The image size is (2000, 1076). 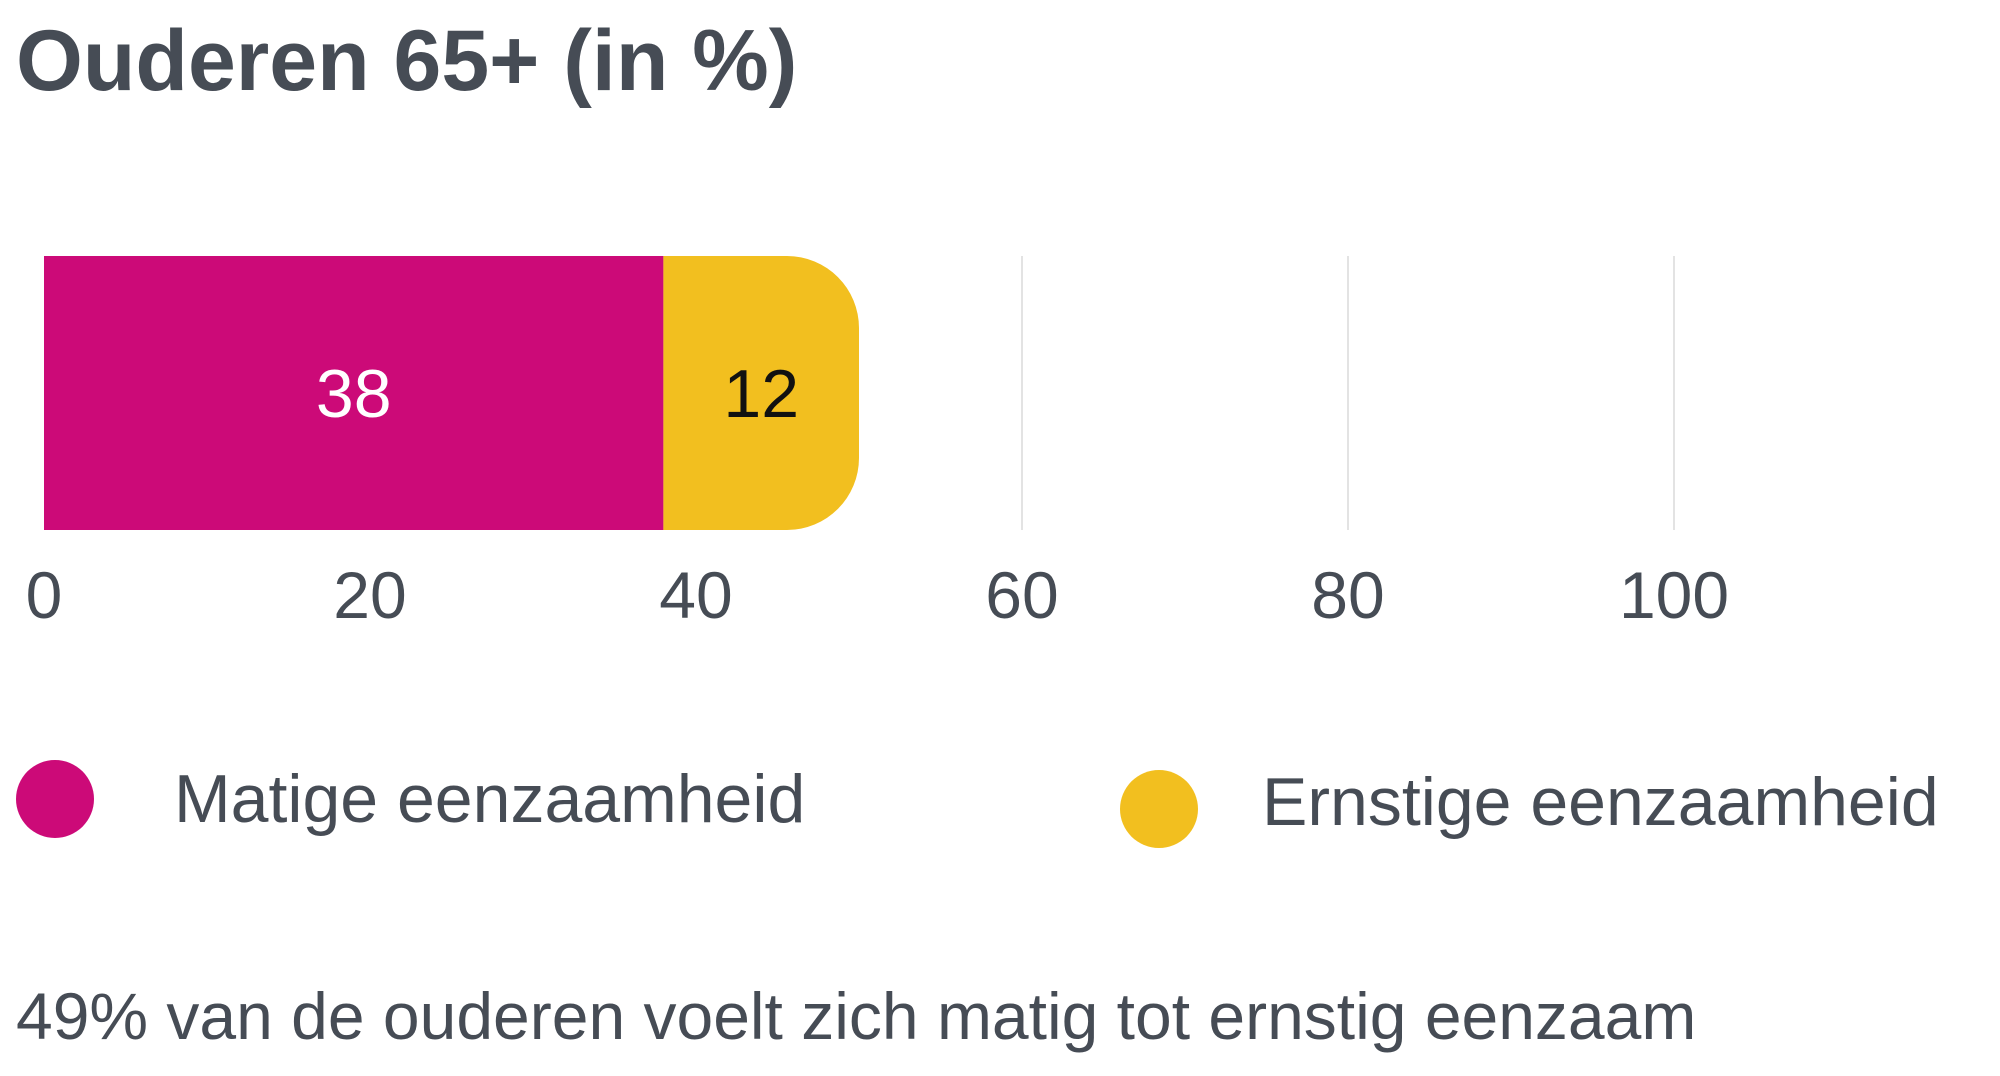 What do you see at coordinates (55, 799) in the screenshot?
I see `legend-swatch-matig` at bounding box center [55, 799].